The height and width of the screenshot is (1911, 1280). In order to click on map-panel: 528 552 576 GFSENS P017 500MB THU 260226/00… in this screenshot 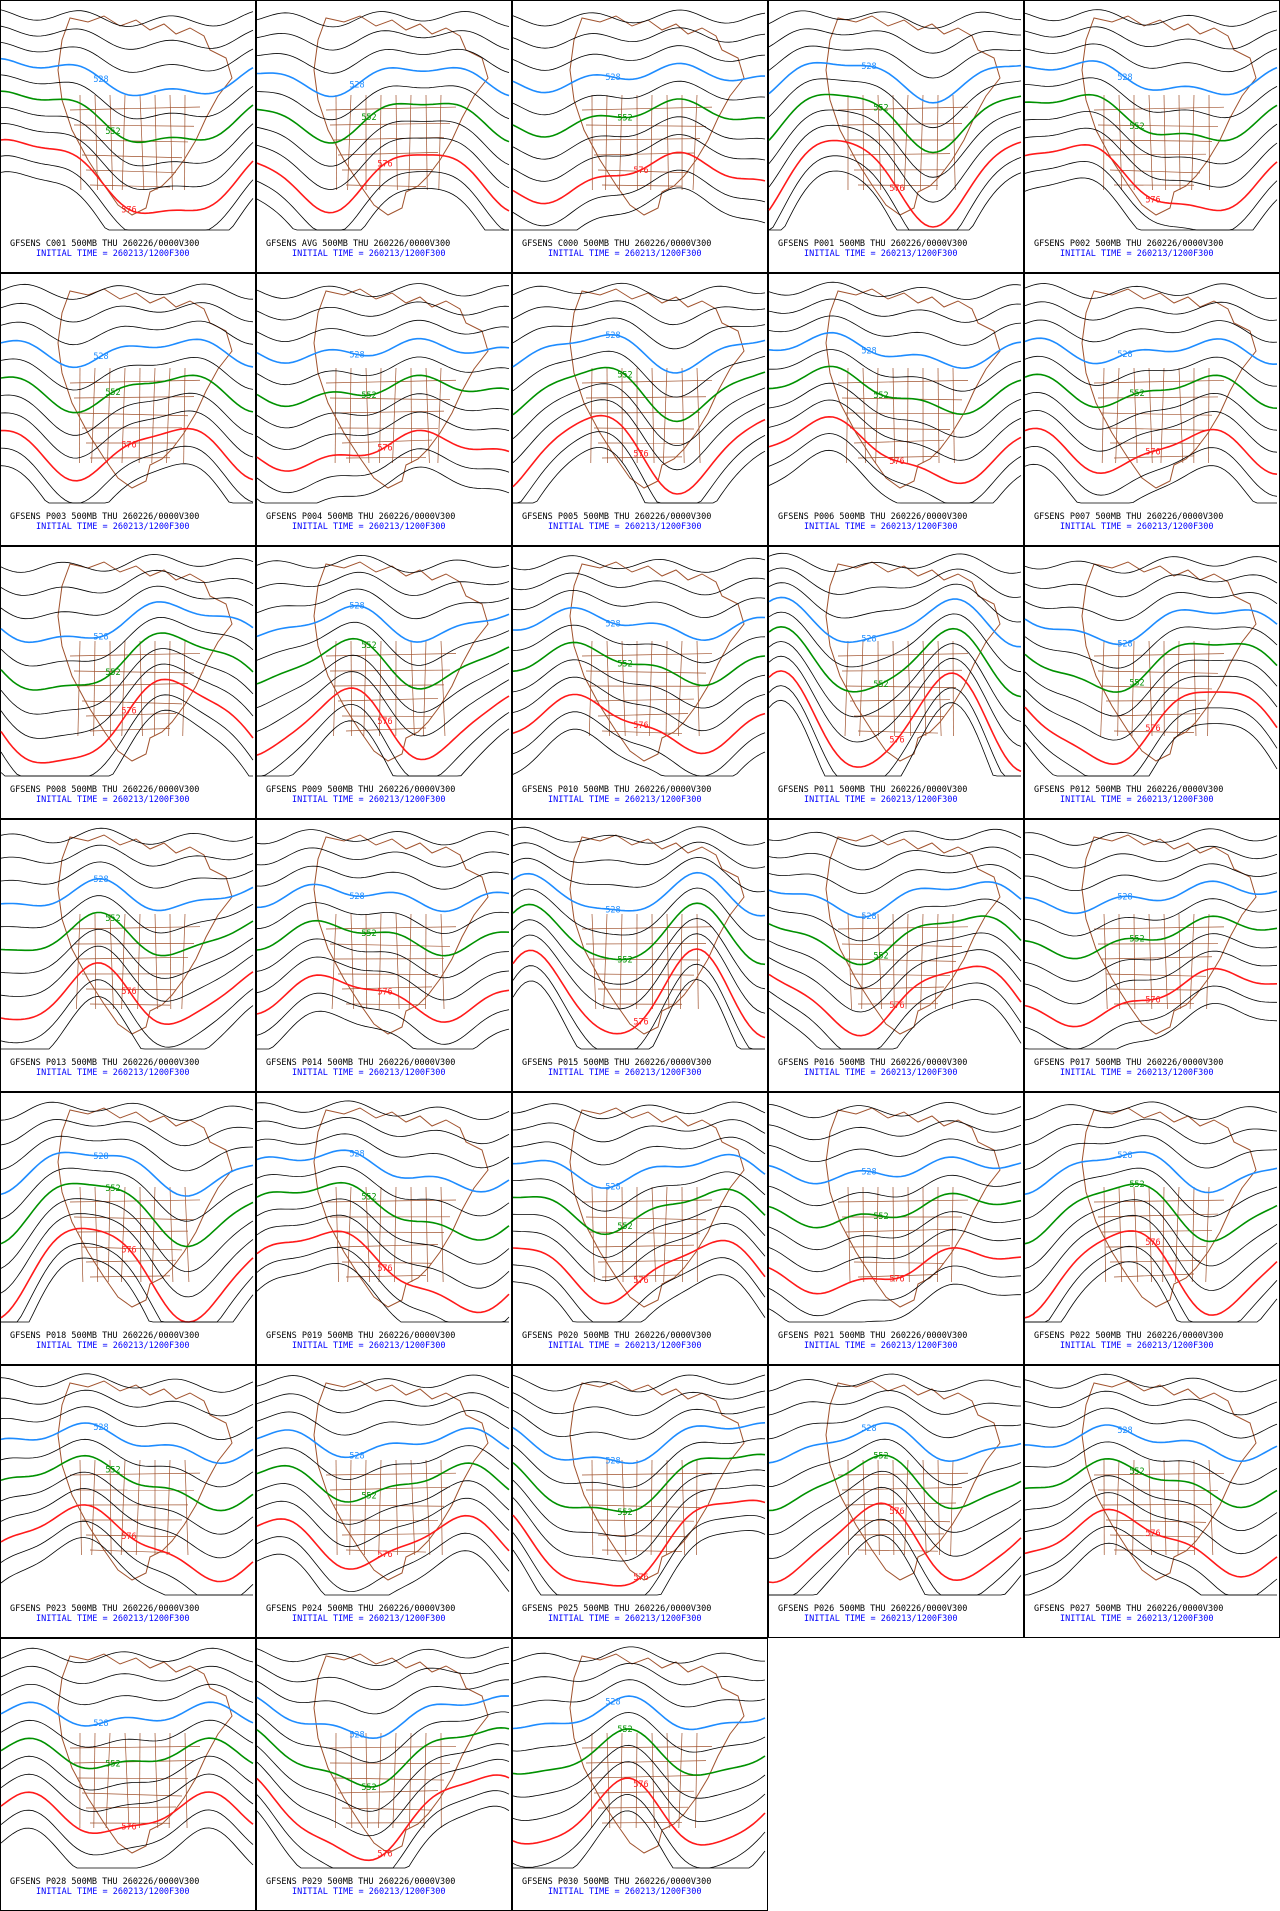, I will do `click(1152, 955)`.